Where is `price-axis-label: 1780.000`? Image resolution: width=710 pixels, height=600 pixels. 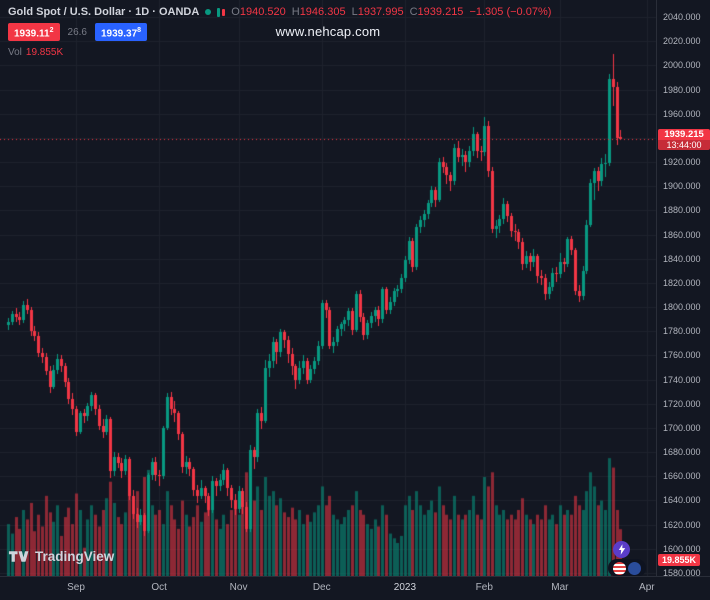
price-axis-label: 1780.000 is located at coordinates (682, 331).